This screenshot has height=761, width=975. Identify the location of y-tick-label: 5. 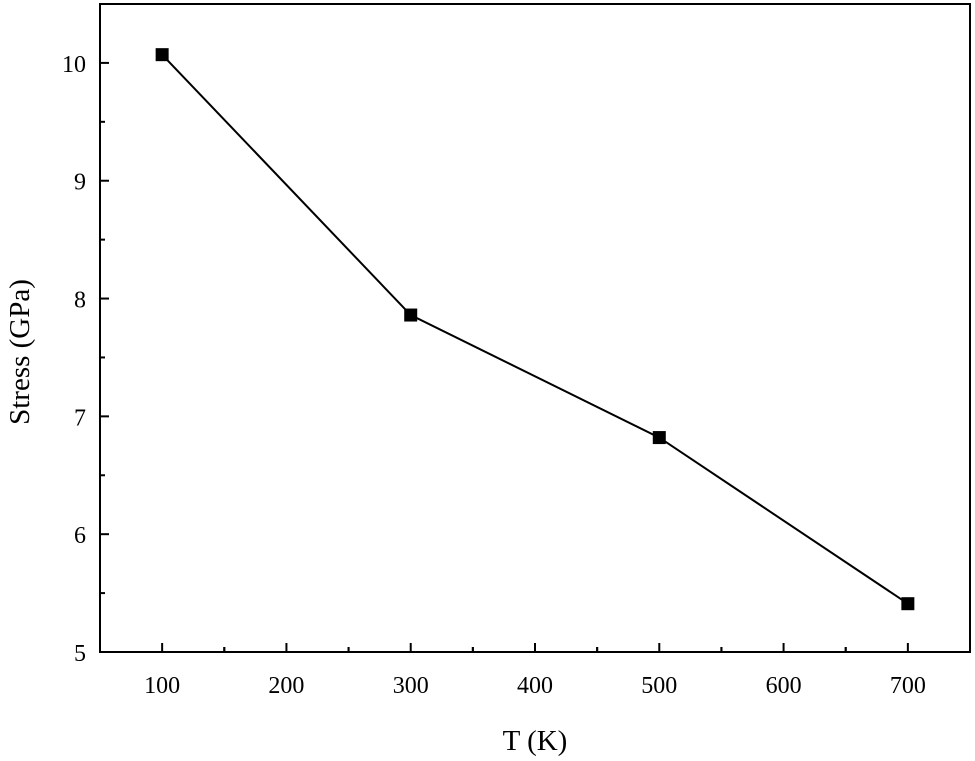
(80, 654).